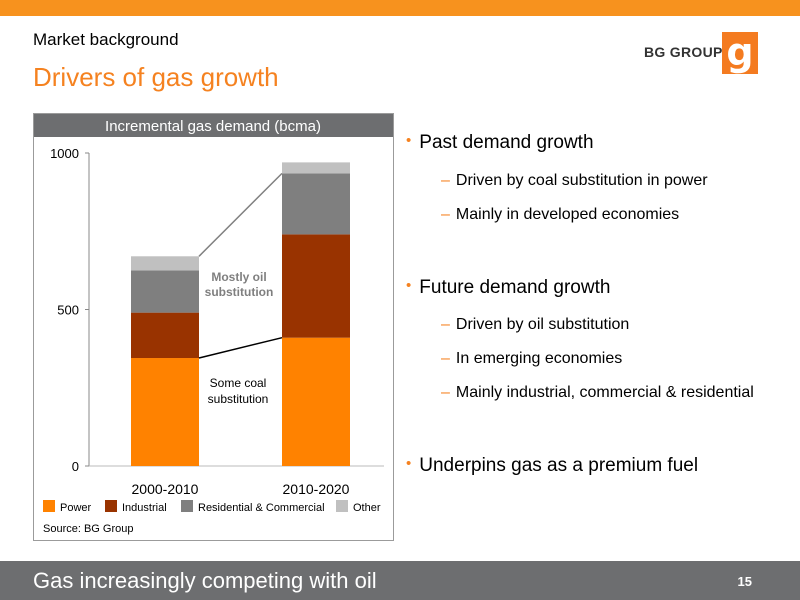 The height and width of the screenshot is (600, 800). I want to click on sub-bullet-item: – Driven by oil substitution, so click(535, 324).